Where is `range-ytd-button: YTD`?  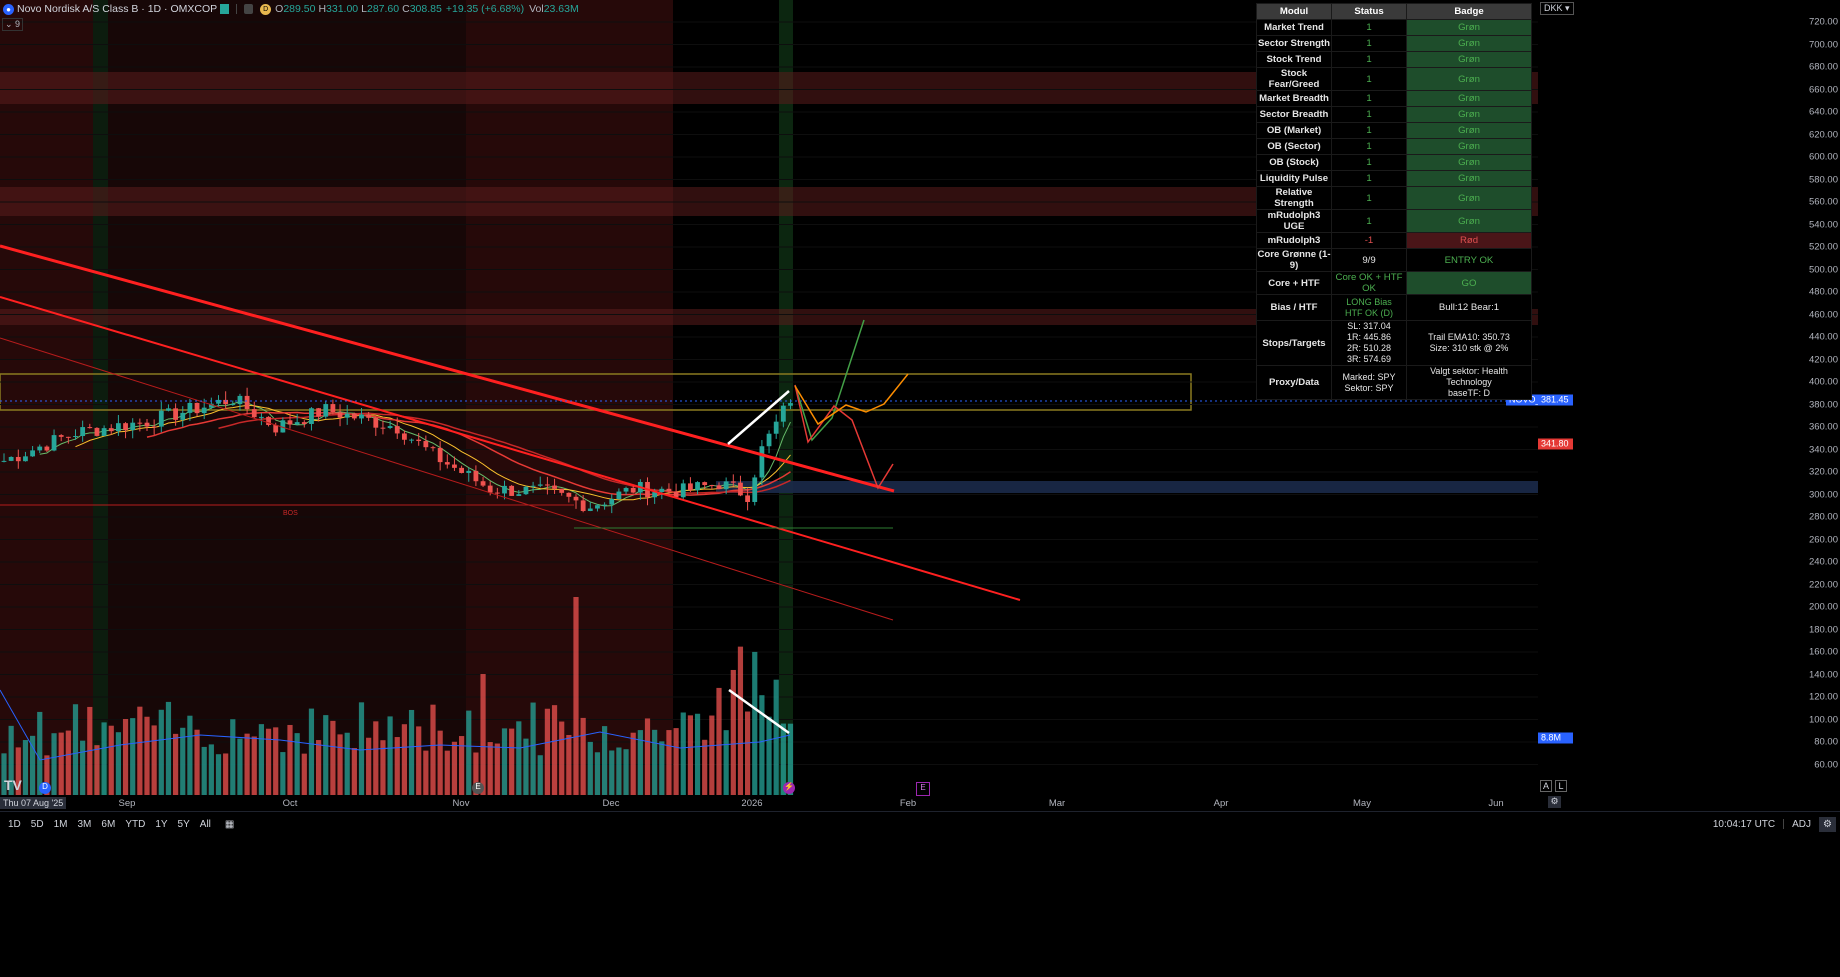
range-ytd-button: YTD is located at coordinates (135, 824).